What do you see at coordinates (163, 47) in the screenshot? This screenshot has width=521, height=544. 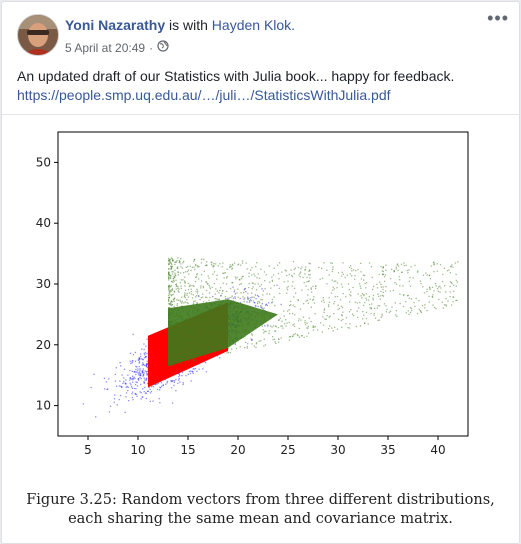 I see `globe-icon` at bounding box center [163, 47].